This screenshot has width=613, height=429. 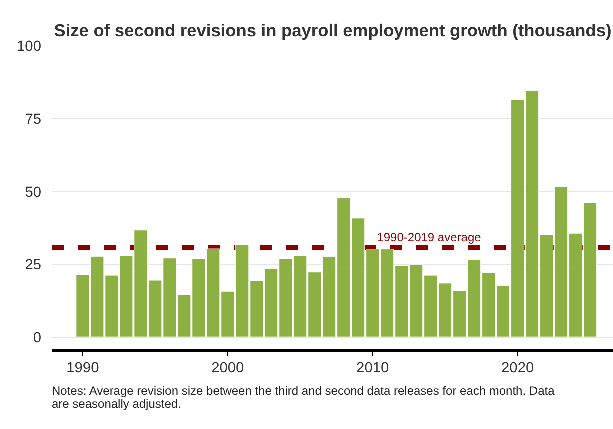 I want to click on chart-title: Size of second revisions in payroll employment growth (thousands), so click(x=333, y=30).